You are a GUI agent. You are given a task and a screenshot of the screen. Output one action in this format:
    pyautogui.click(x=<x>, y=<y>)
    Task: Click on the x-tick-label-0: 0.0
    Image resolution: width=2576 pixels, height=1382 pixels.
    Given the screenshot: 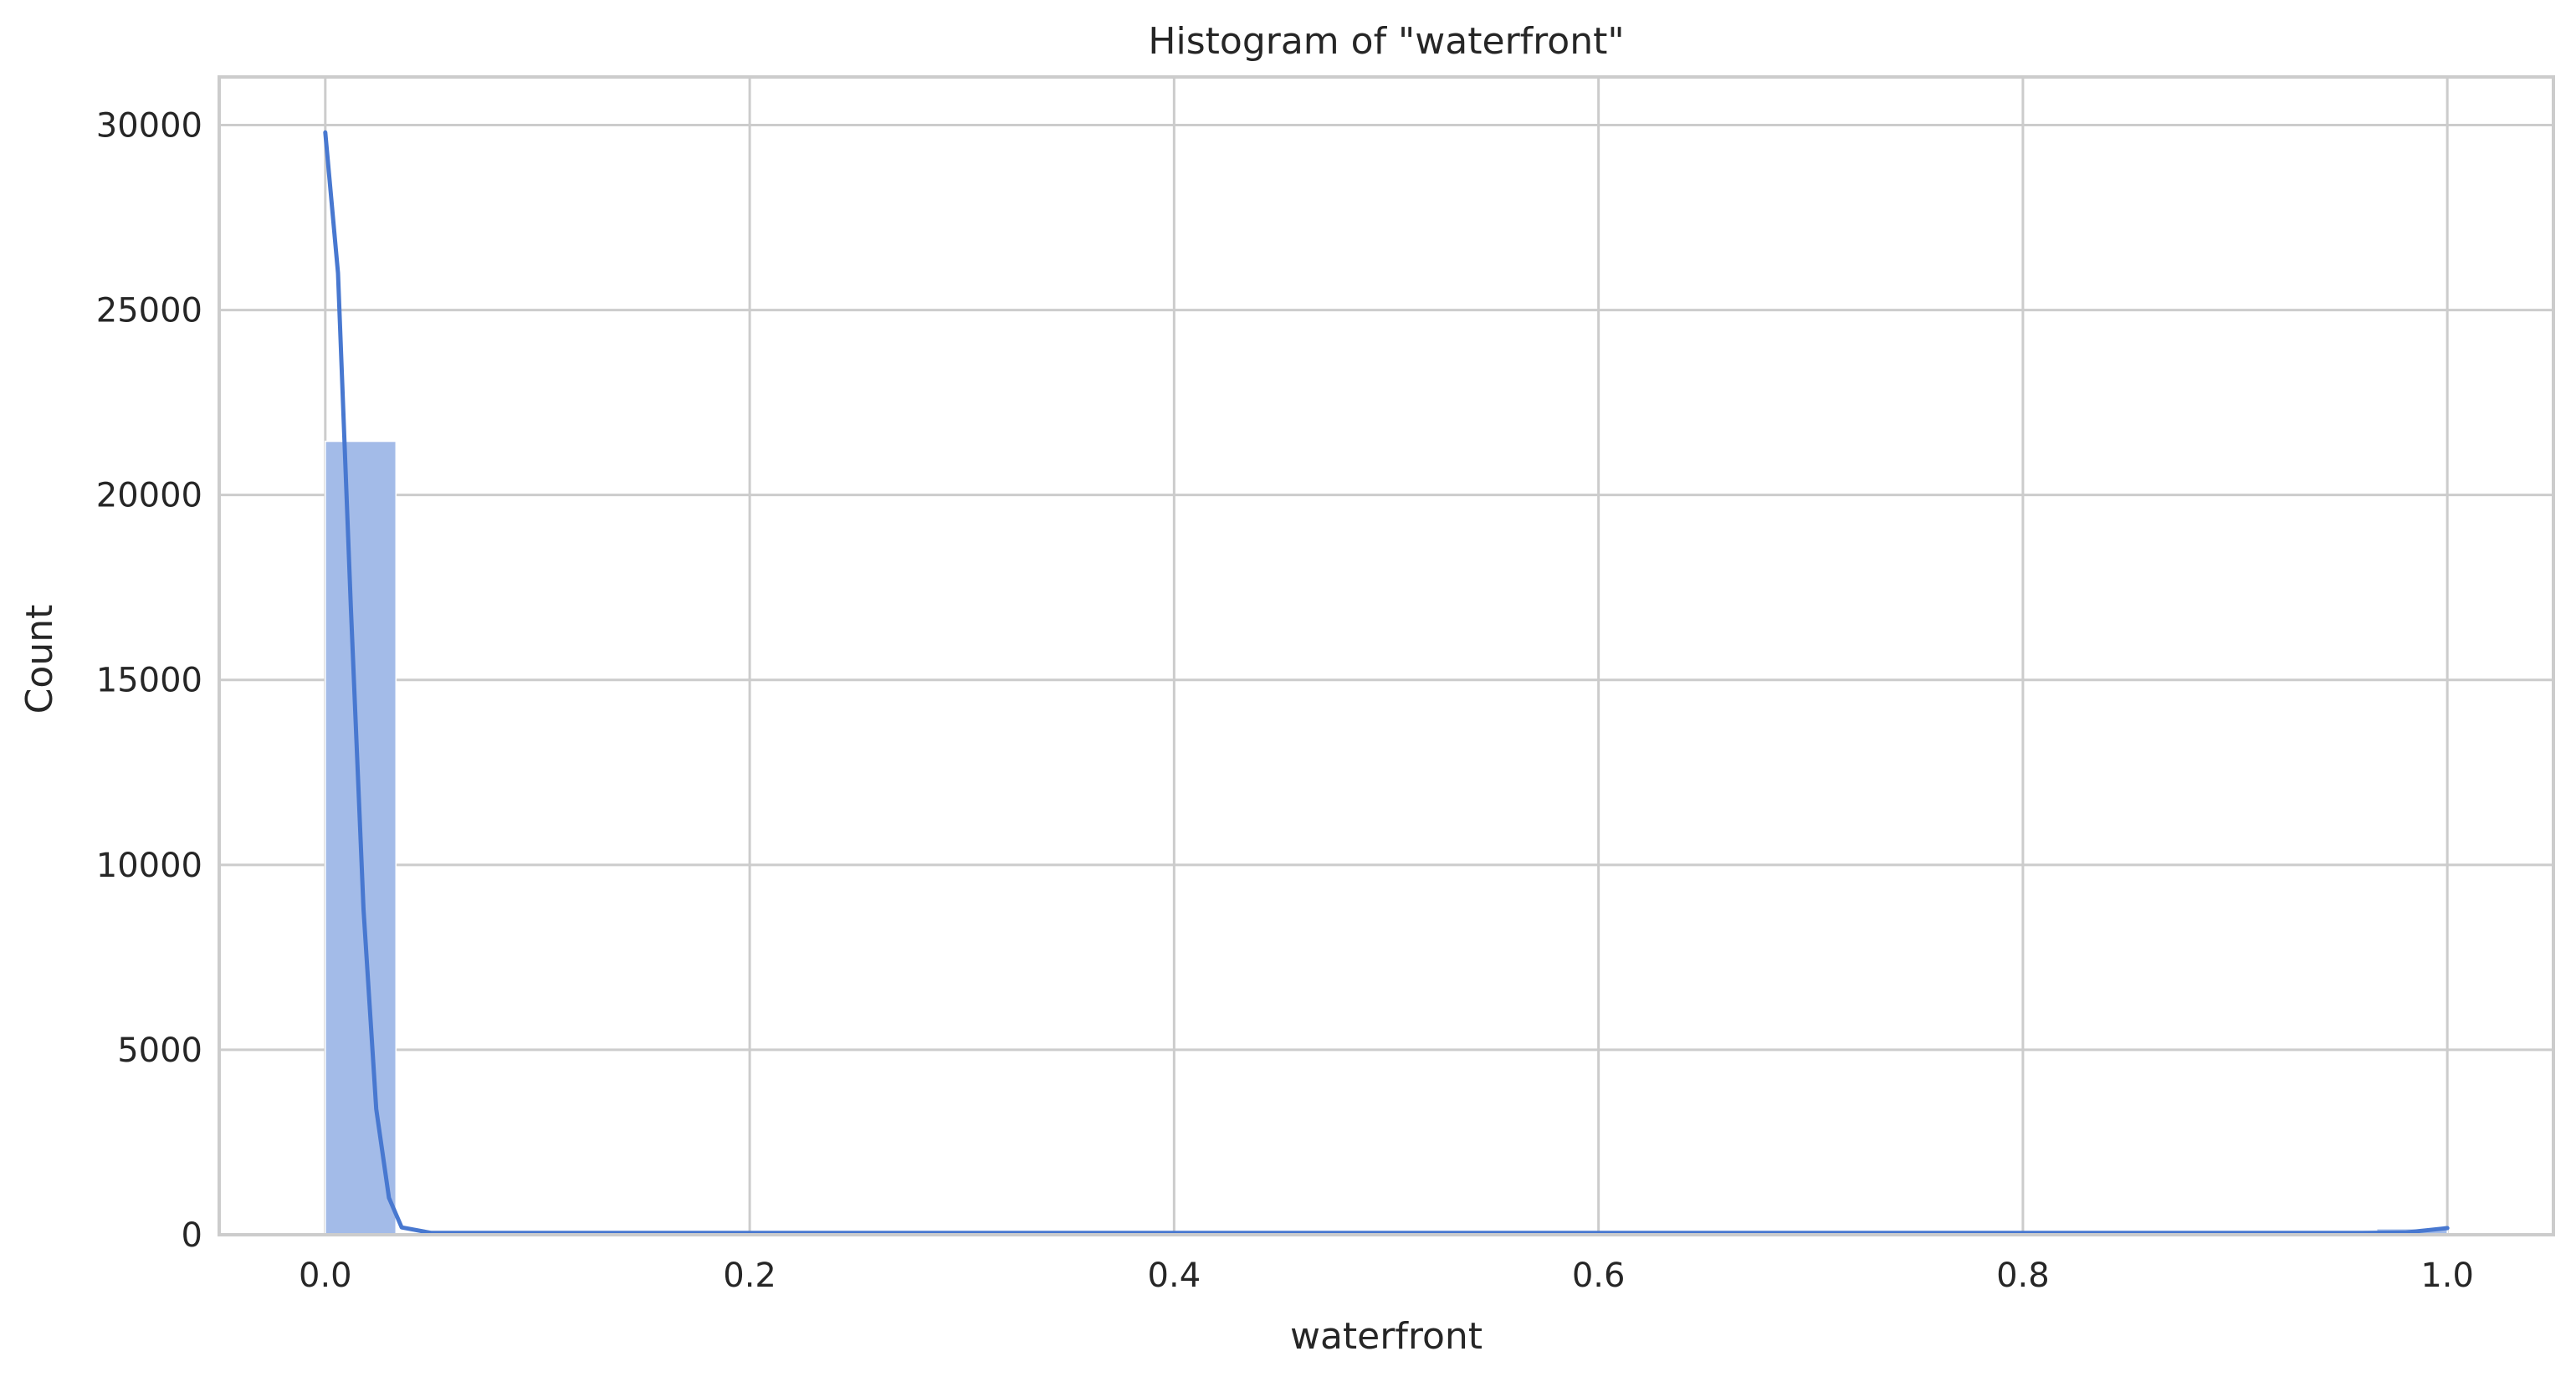 What is the action you would take?
    pyautogui.click(x=326, y=1276)
    